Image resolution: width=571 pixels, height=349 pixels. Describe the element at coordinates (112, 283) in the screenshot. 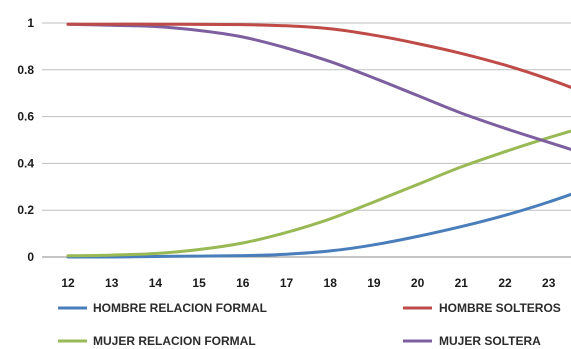

I see `x-tick-label: 13` at that location.